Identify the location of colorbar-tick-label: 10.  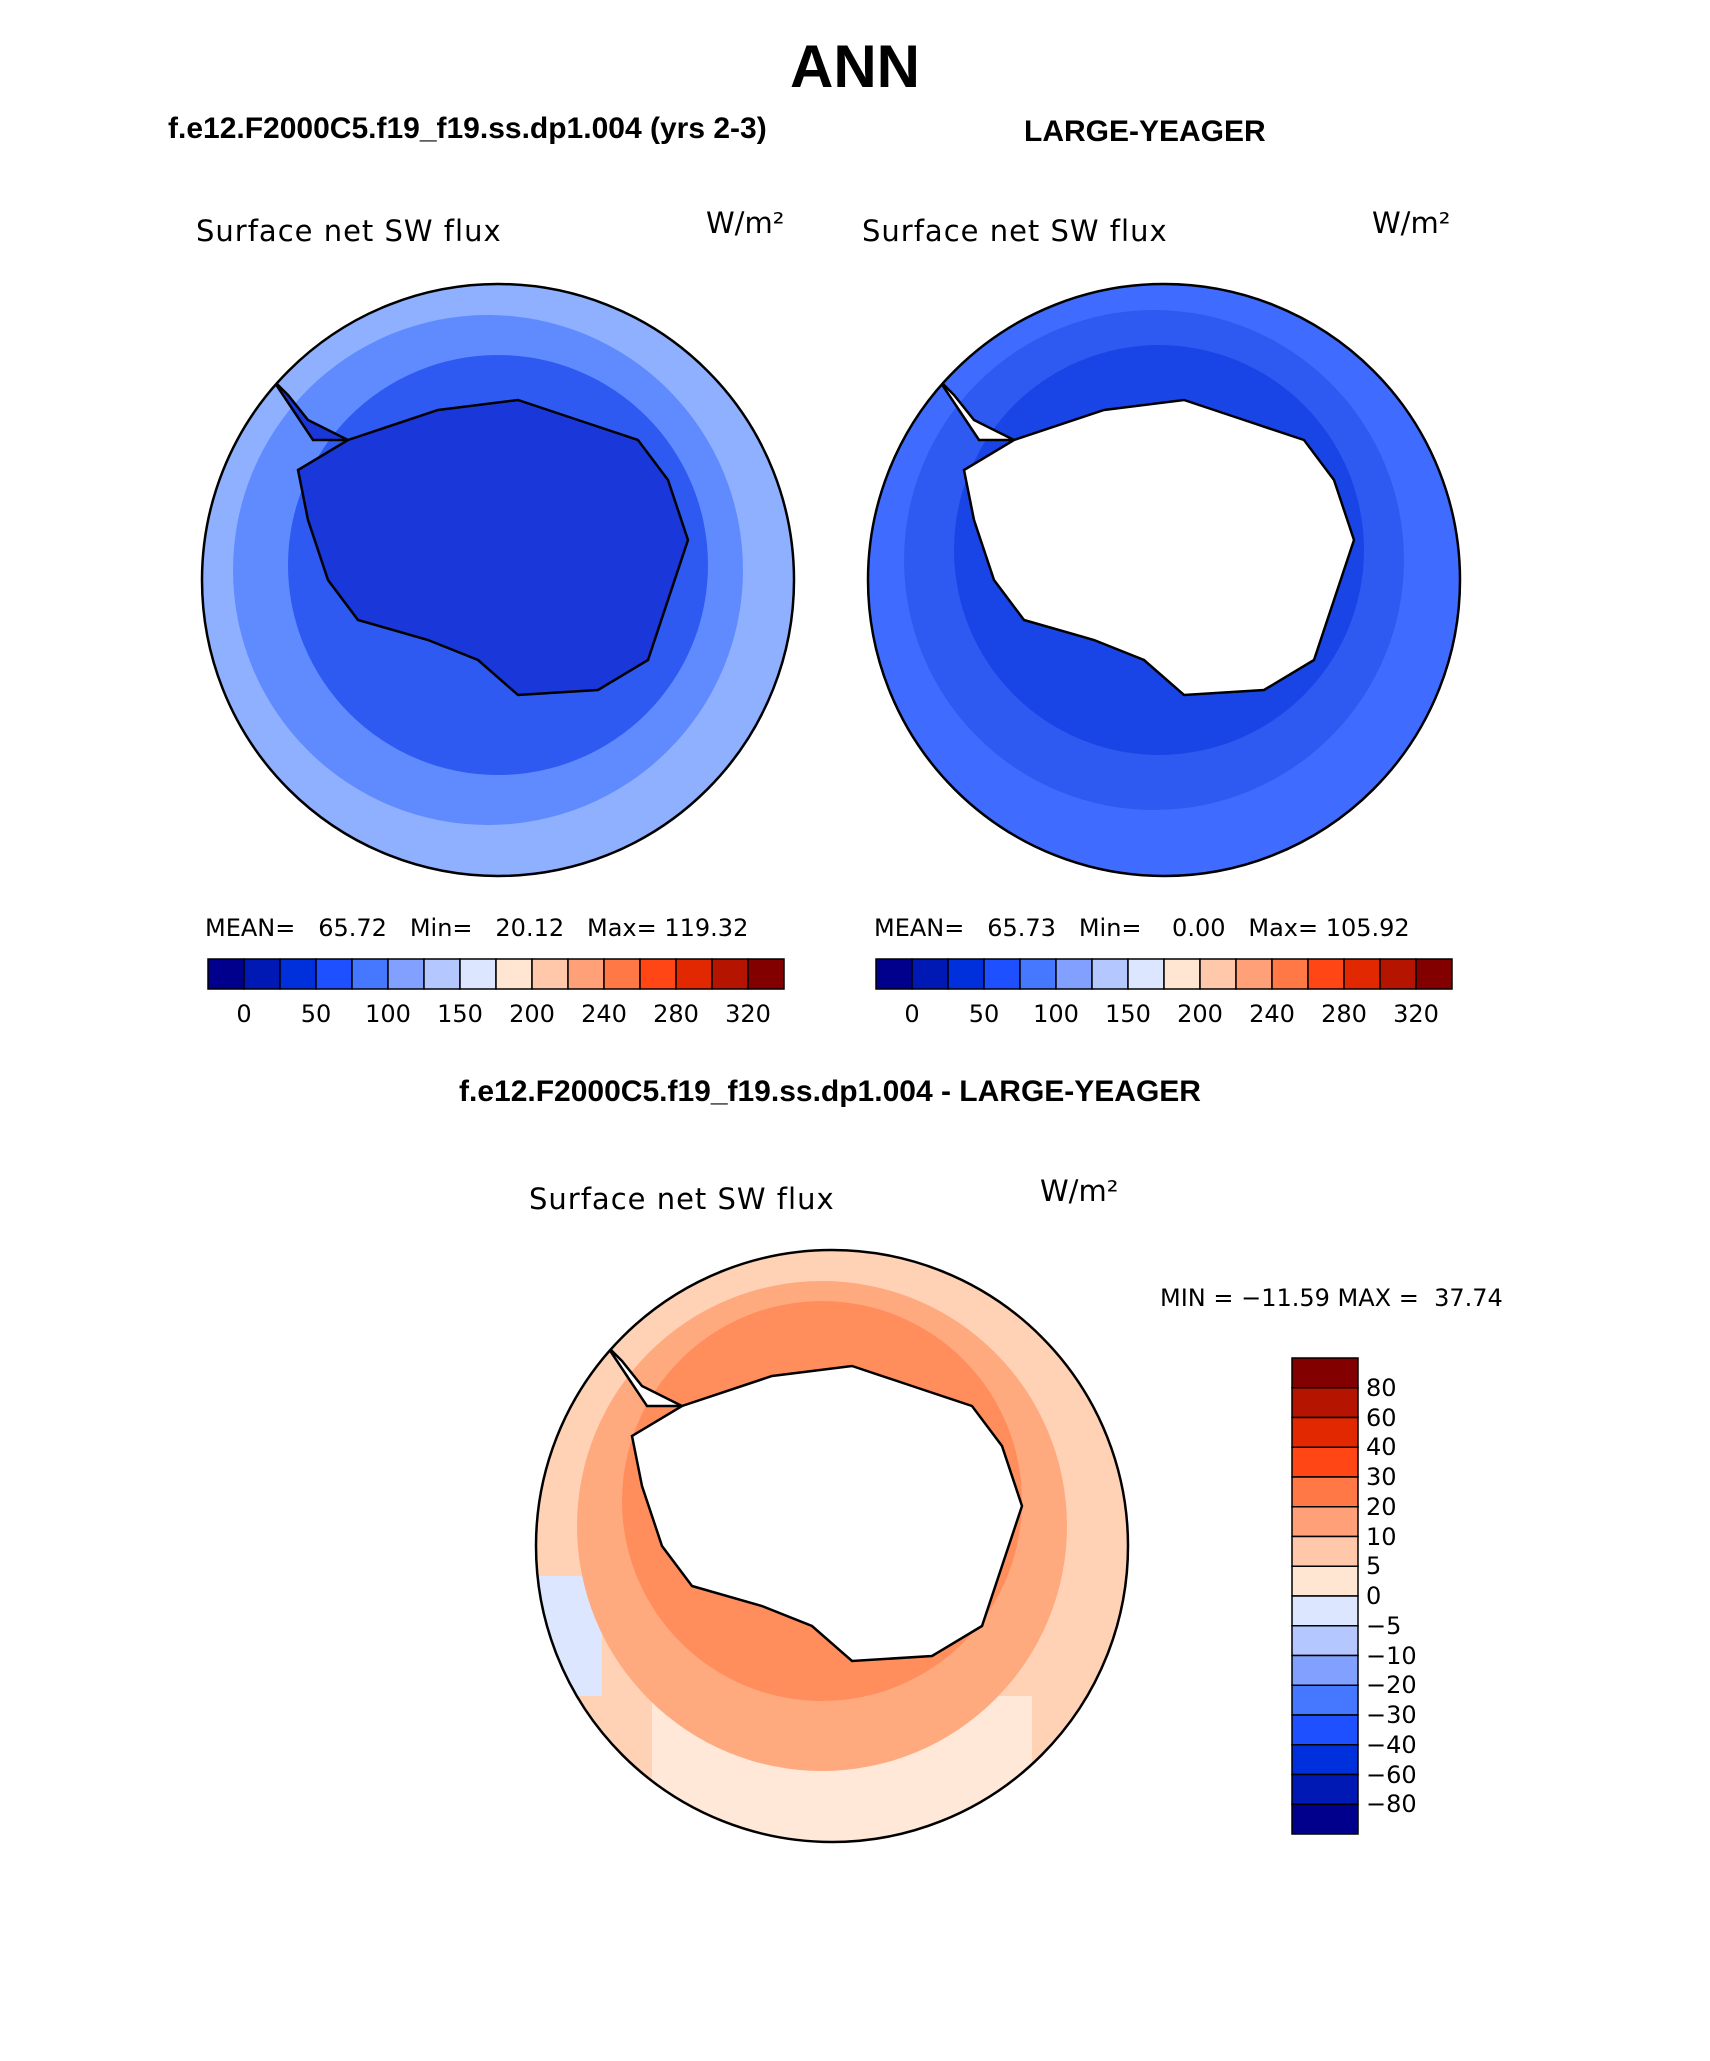
(1381, 1536).